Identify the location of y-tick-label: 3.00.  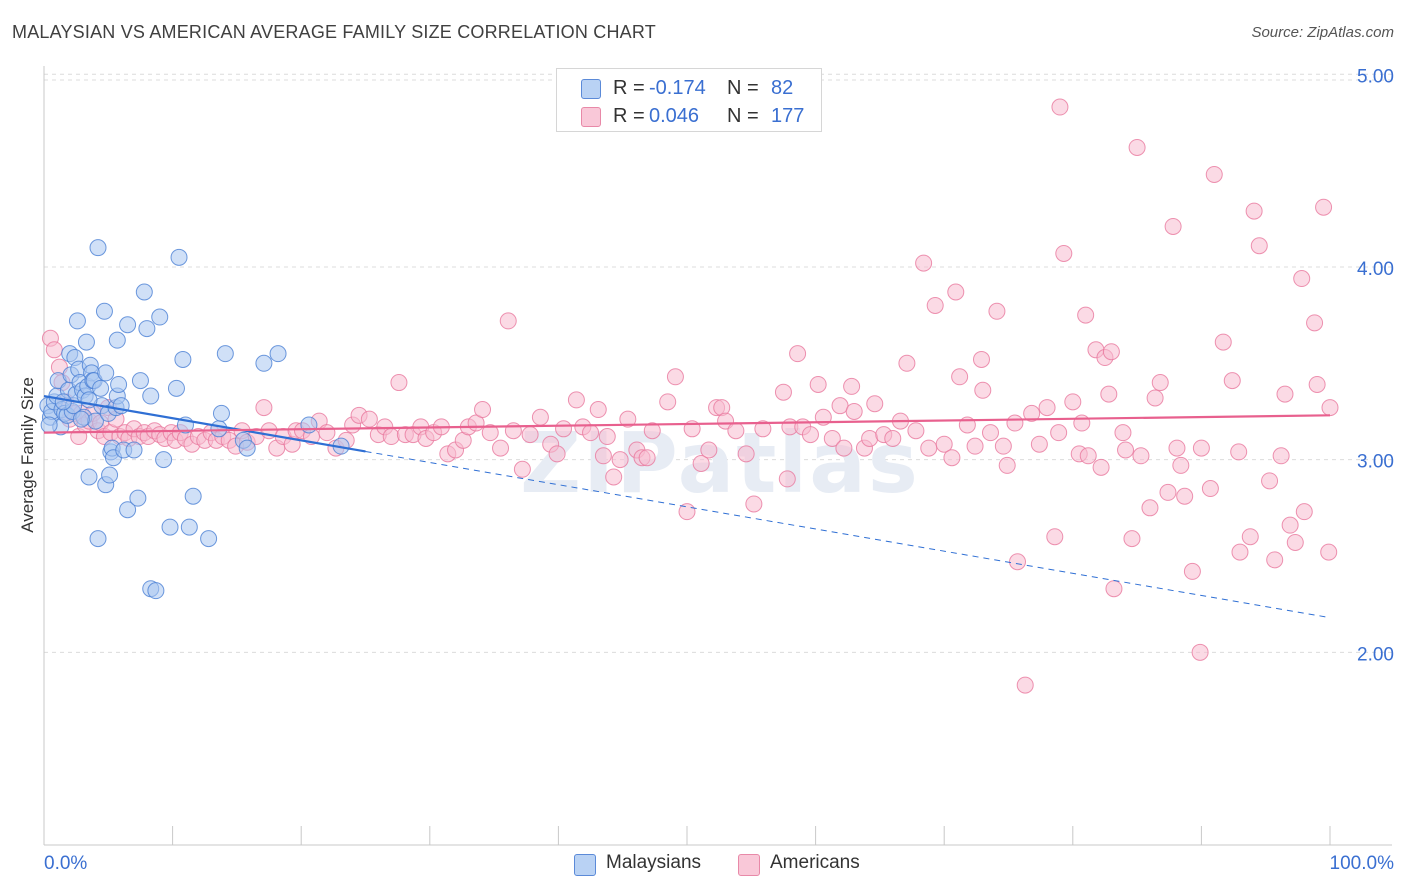
(1375, 462).